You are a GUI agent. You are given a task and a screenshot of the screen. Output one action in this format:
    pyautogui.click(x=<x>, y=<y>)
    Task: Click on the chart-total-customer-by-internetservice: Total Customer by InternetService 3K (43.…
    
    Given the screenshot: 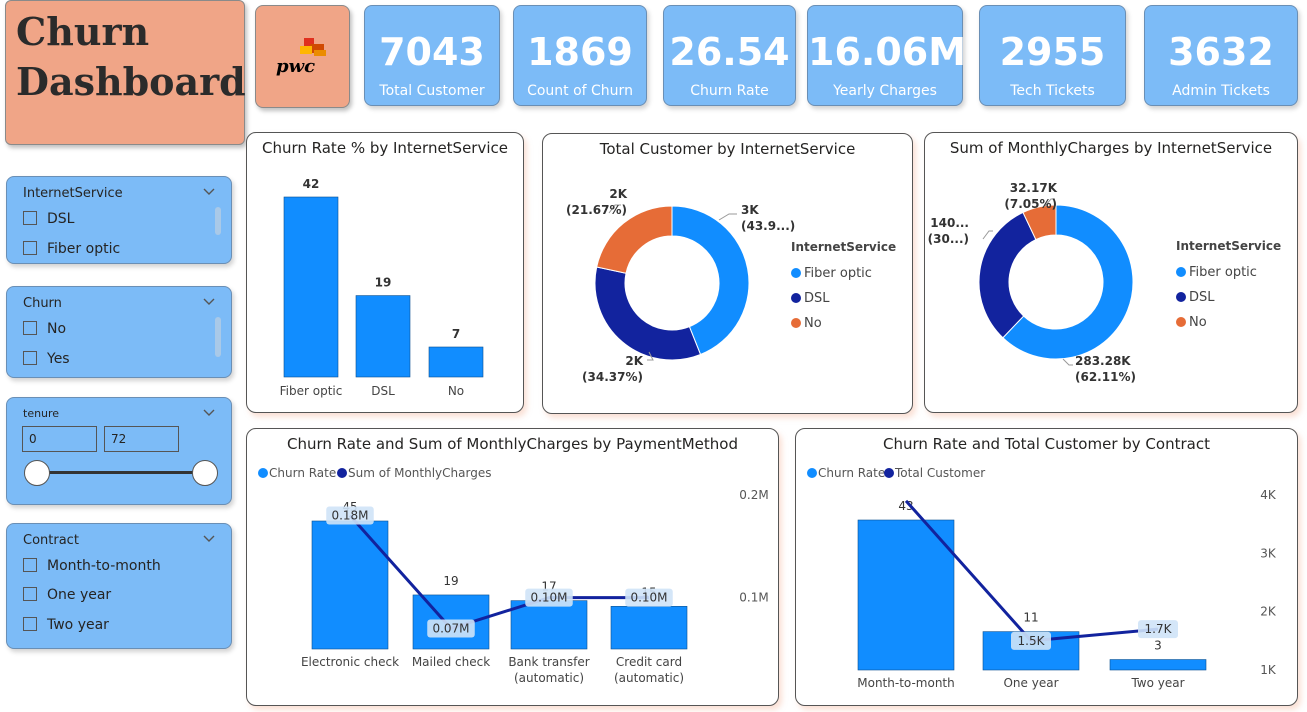 What is the action you would take?
    pyautogui.click(x=727, y=273)
    